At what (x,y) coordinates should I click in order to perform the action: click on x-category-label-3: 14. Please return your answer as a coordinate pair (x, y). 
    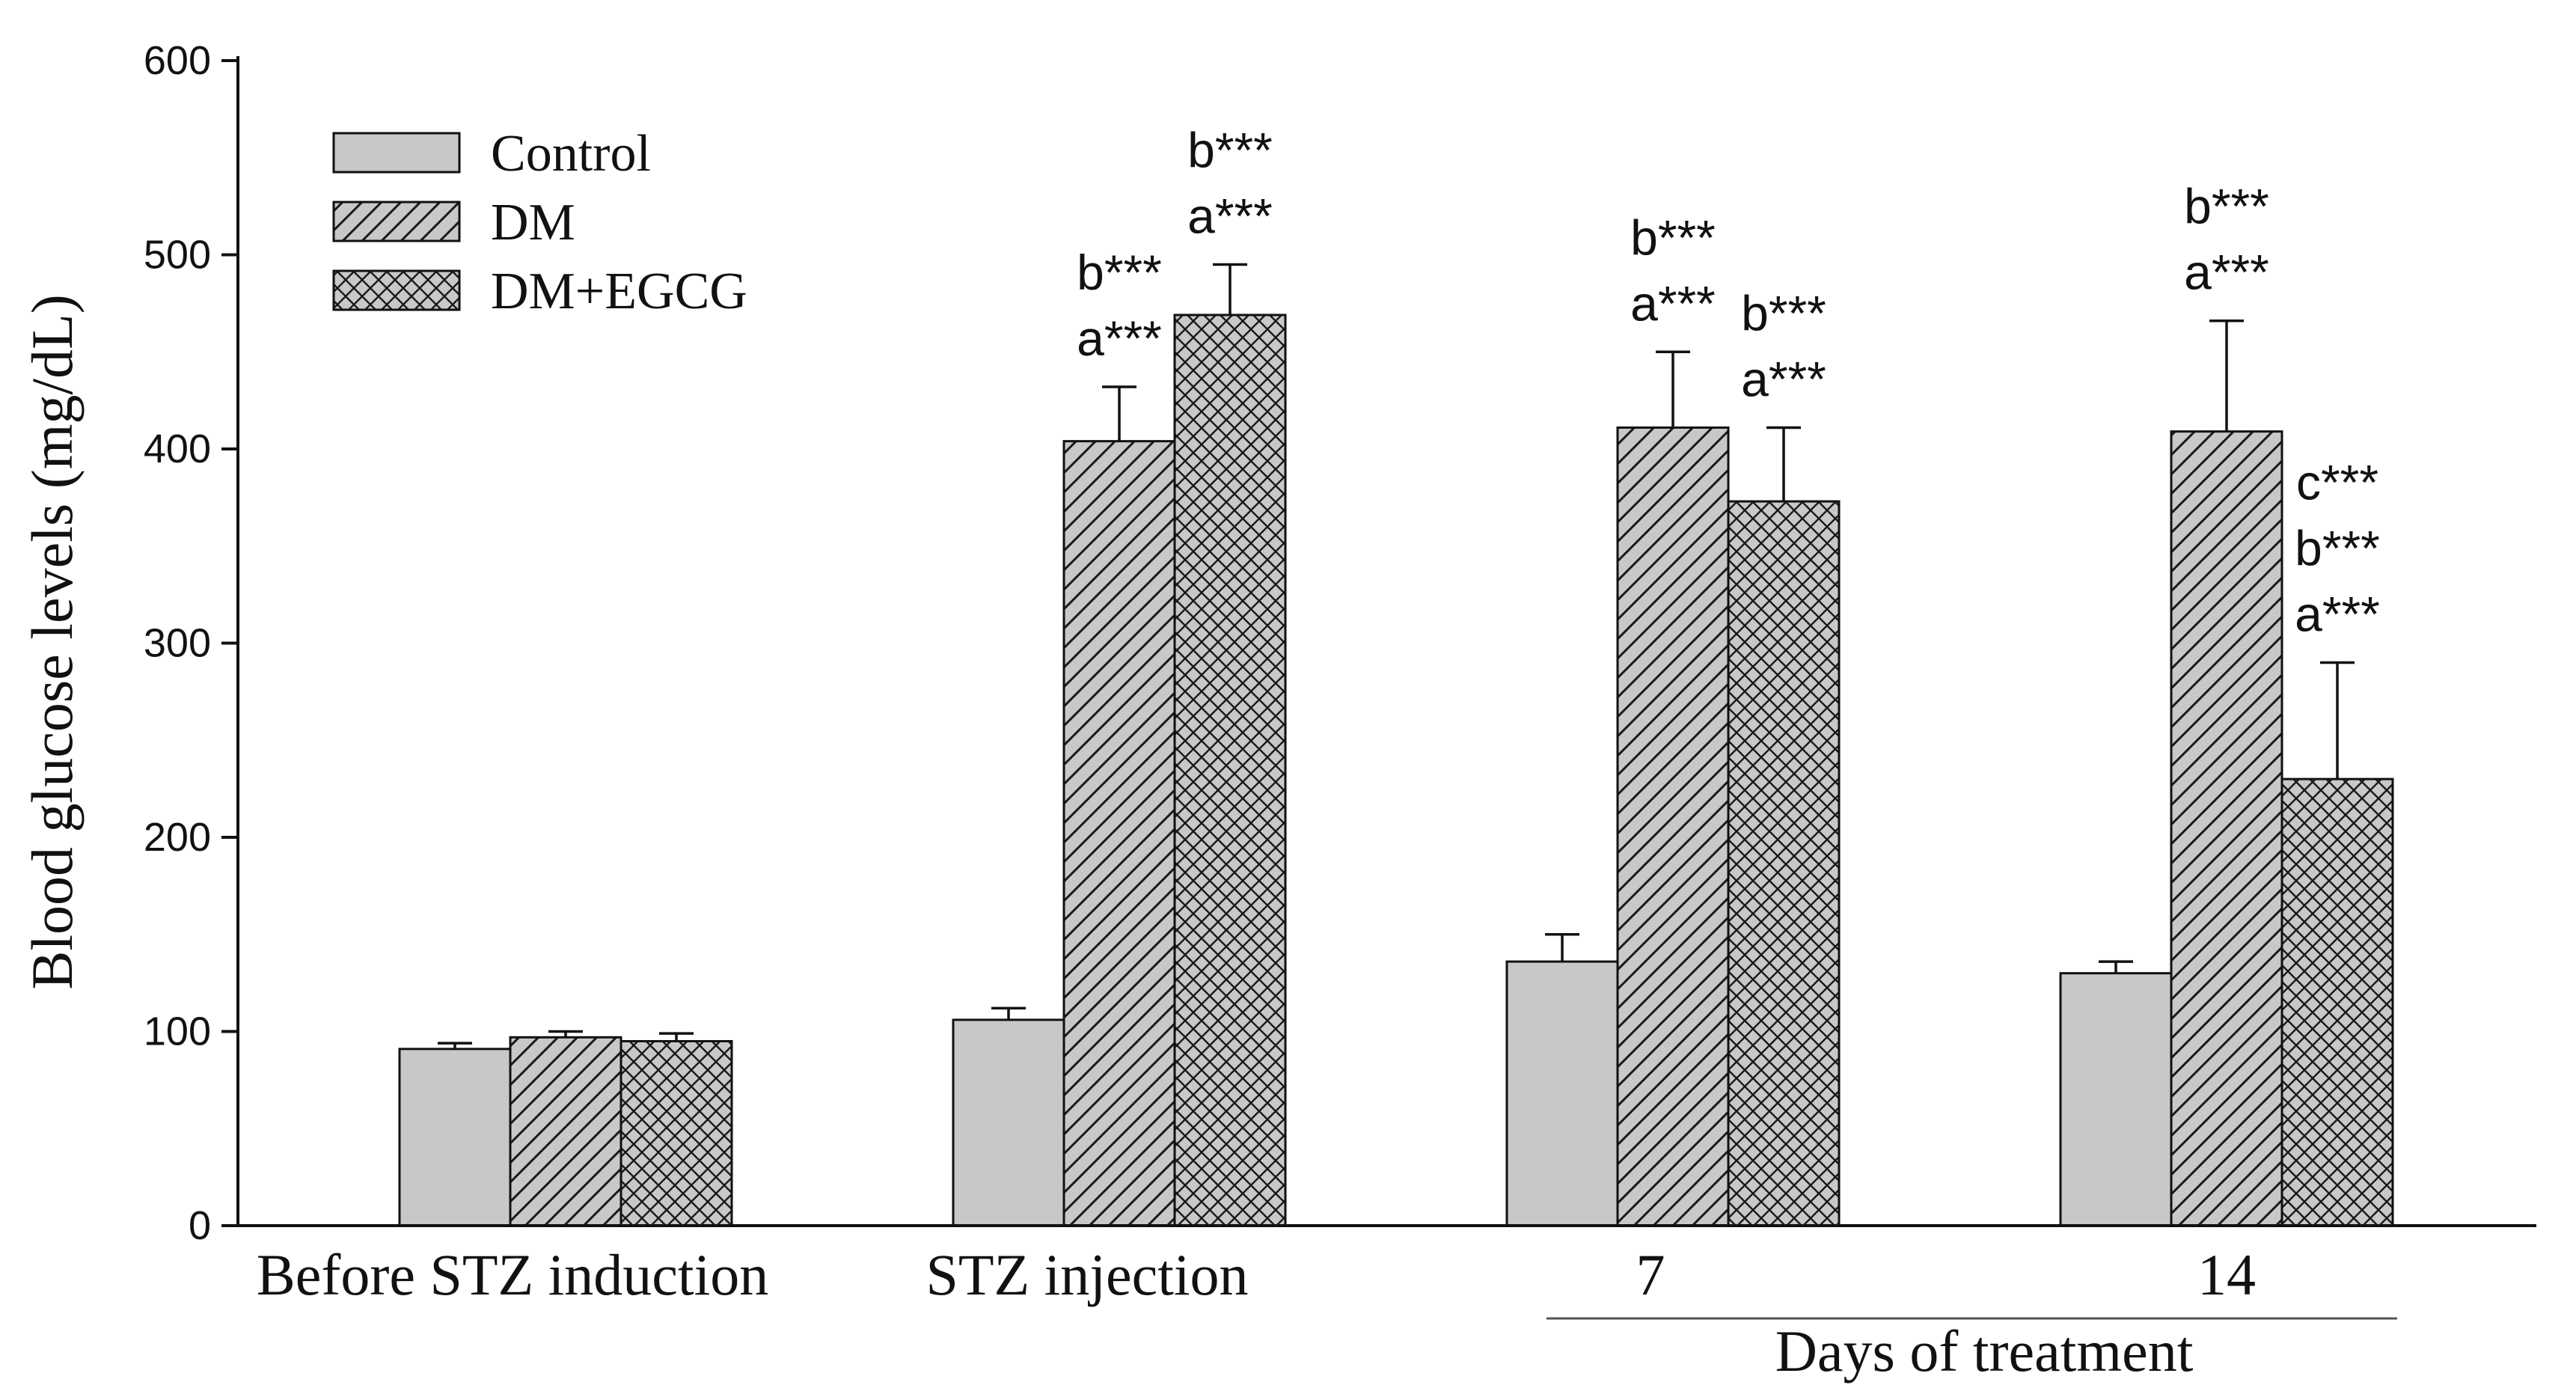
    Looking at the image, I should click on (2226, 1275).